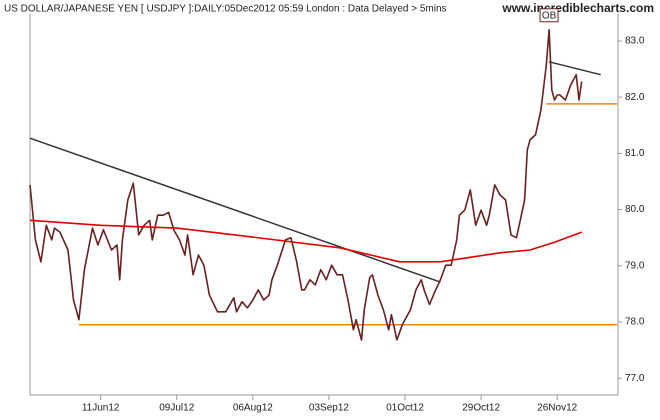 The image size is (660, 420). Describe the element at coordinates (635, 97) in the screenshot. I see `y-tick-label: 82.0` at that location.